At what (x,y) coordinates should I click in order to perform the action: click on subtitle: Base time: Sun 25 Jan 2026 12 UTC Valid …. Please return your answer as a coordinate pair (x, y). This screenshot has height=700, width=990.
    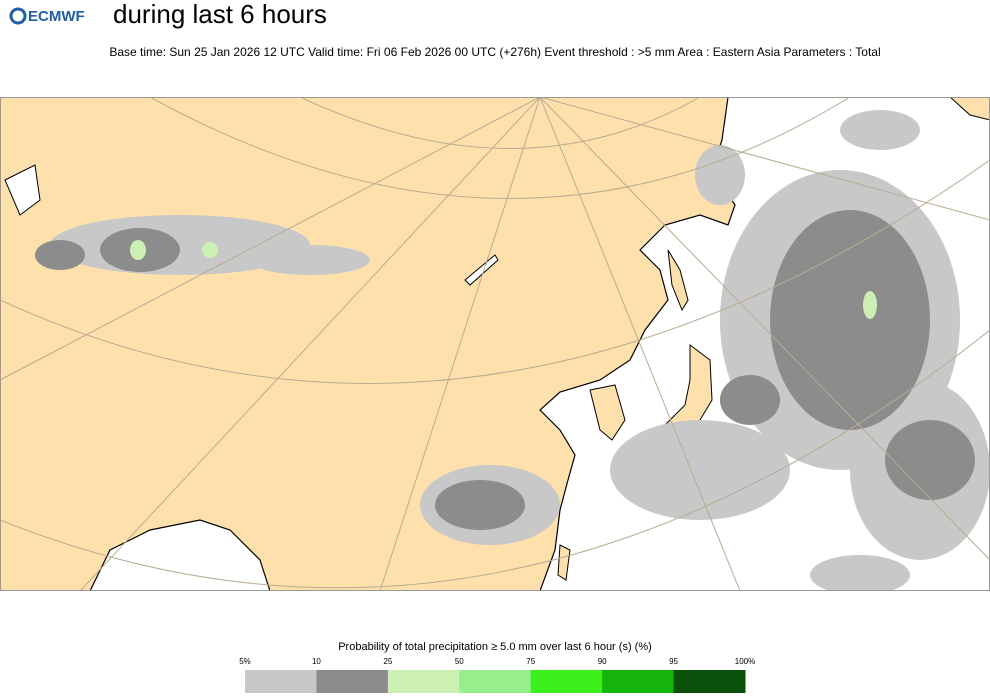
    Looking at the image, I should click on (494, 52).